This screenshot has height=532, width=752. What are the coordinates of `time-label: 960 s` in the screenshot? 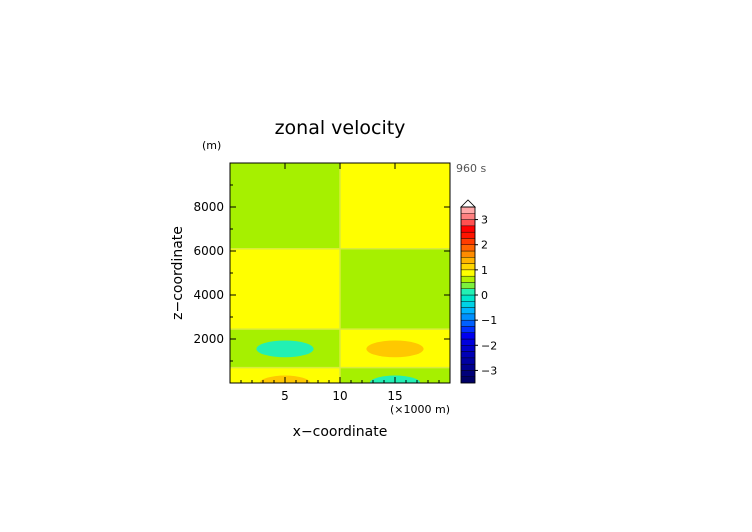 It's located at (471, 168).